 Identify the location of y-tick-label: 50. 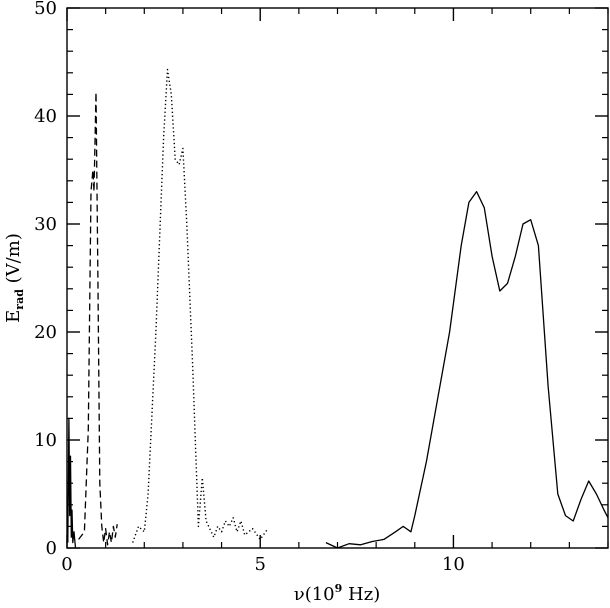
(45, 9).